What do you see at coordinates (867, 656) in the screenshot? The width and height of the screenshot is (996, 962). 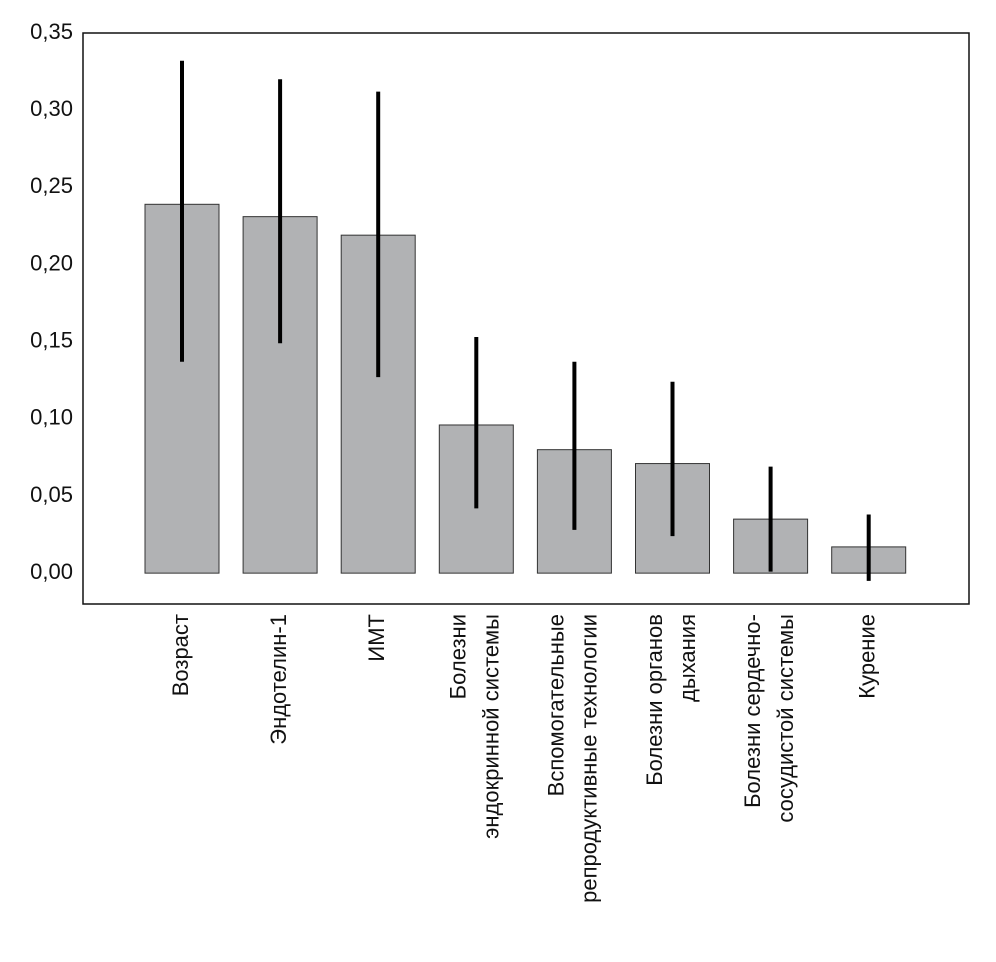 I see `x-tick-label: Курение` at bounding box center [867, 656].